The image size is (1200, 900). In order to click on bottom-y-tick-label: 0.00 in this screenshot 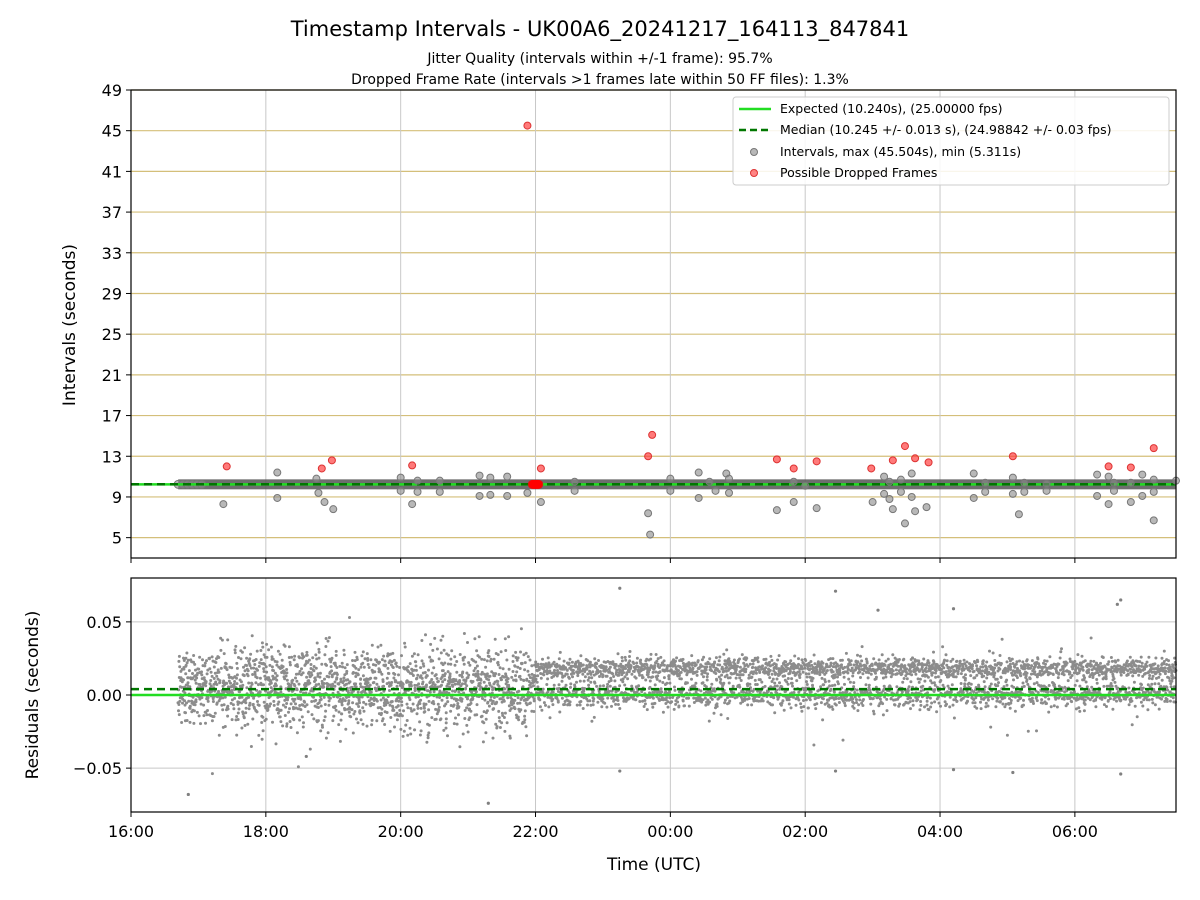, I will do `click(104, 695)`.